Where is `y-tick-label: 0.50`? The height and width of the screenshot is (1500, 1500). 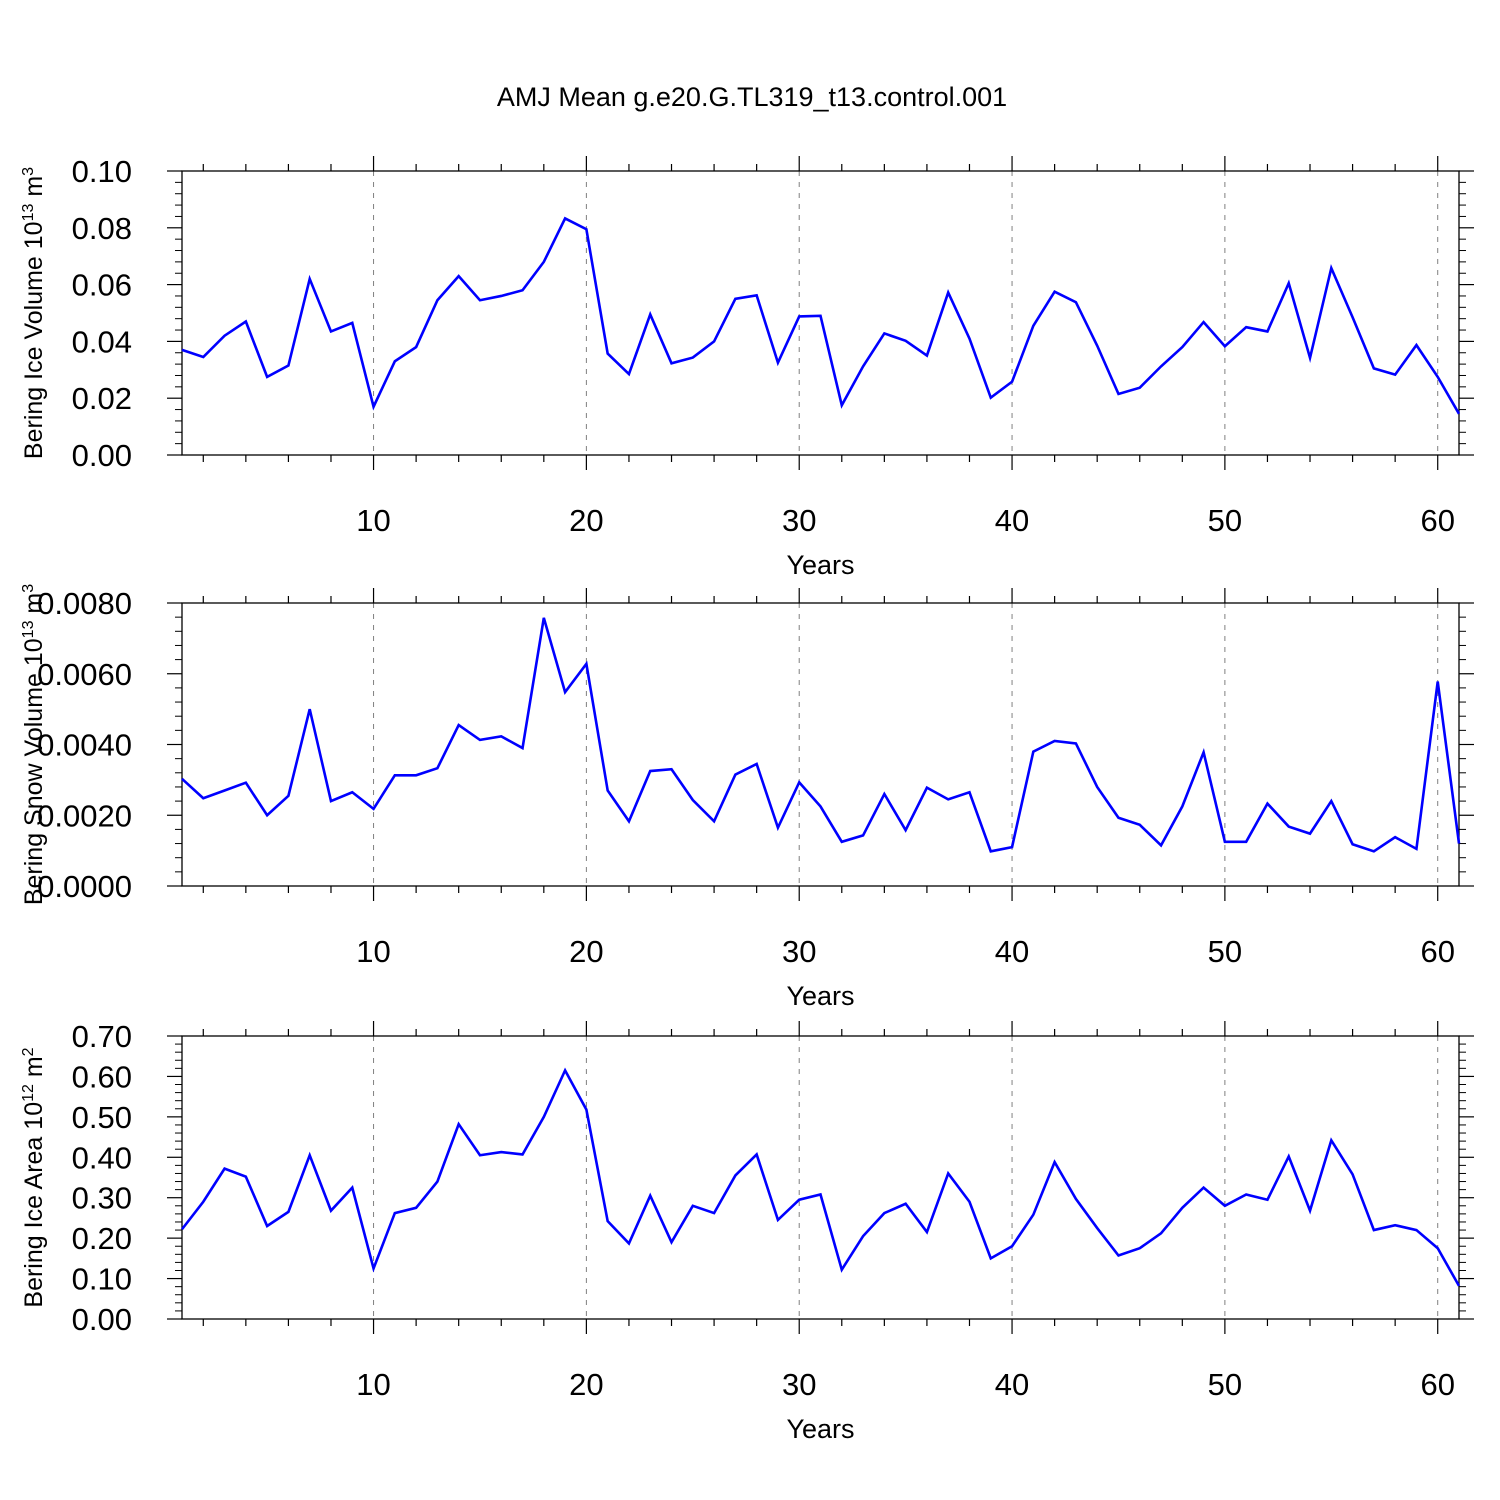 y-tick-label: 0.50 is located at coordinates (102, 1117).